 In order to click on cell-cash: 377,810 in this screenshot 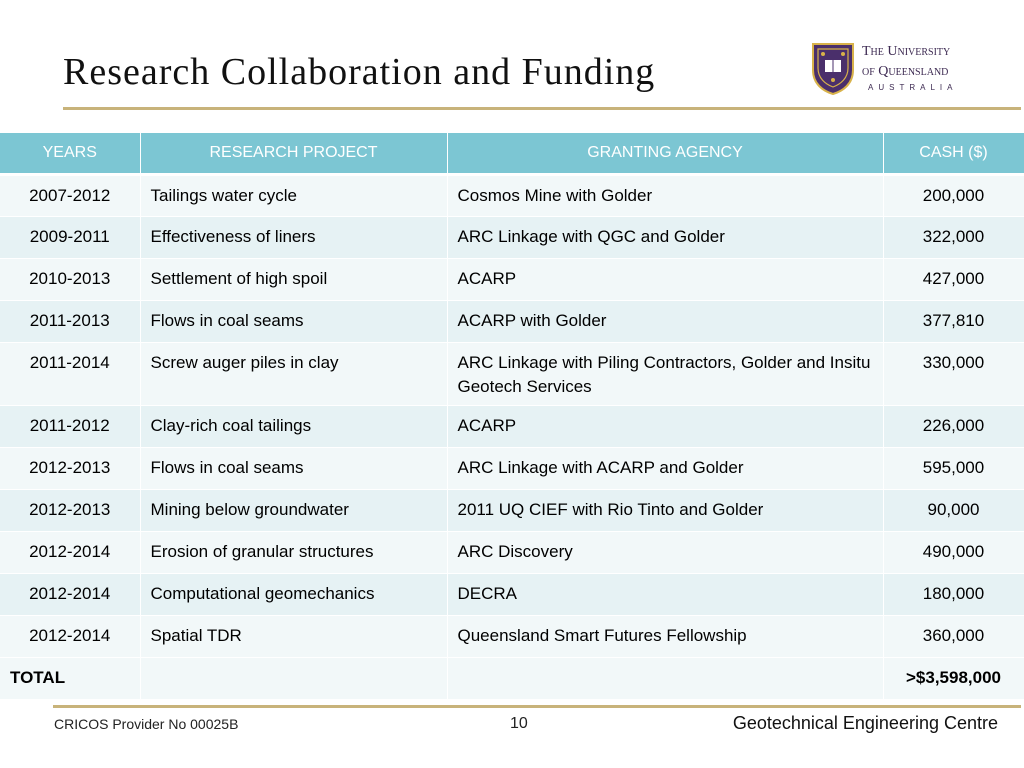, I will do `click(953, 321)`.